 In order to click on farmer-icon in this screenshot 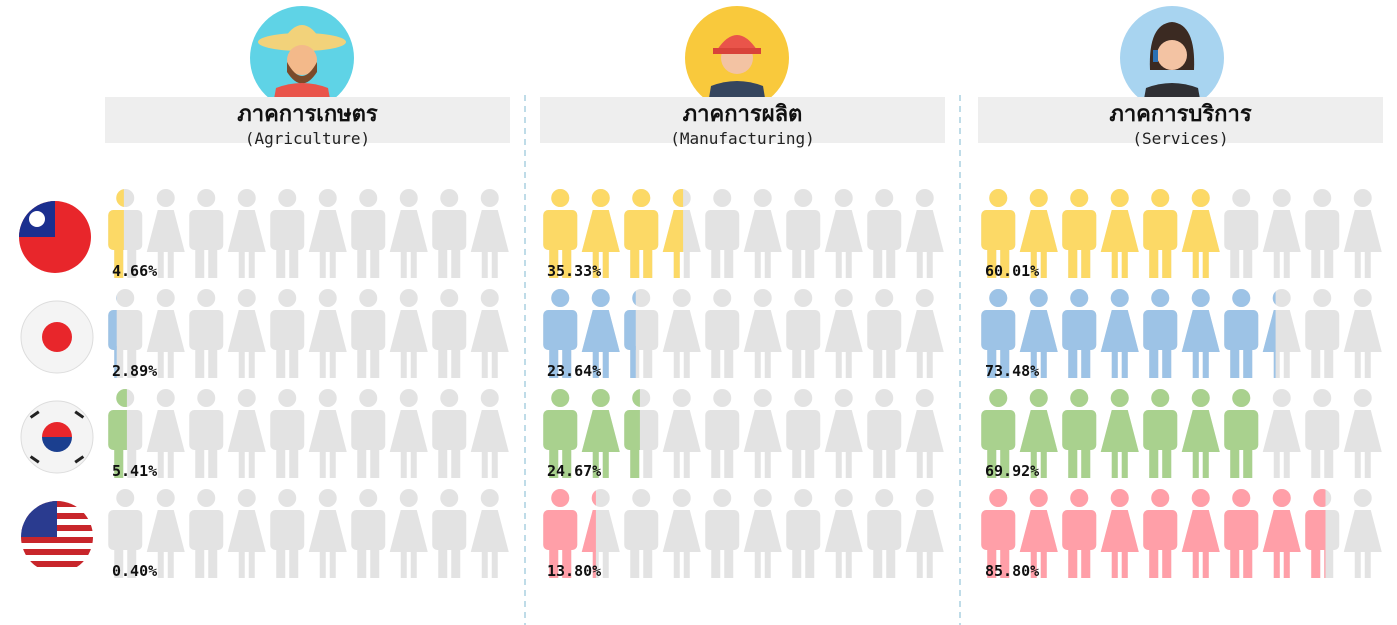, I will do `click(302, 58)`.